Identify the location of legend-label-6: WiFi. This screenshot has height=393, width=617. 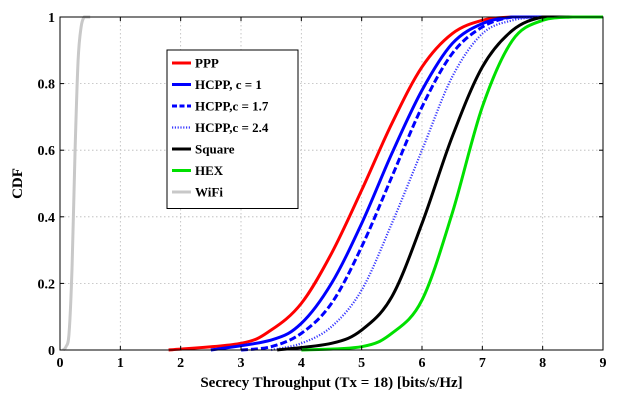
(209, 192).